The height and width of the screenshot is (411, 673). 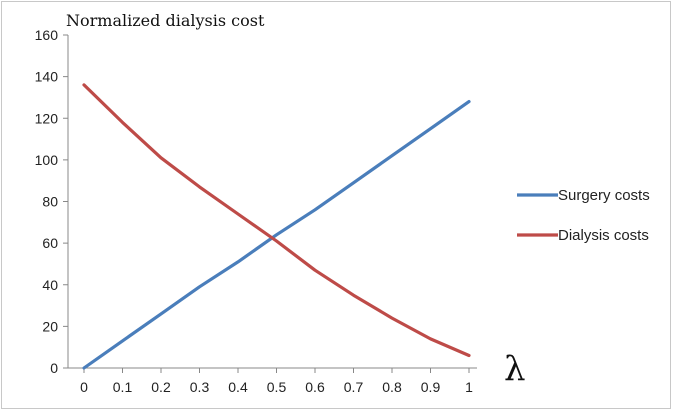 I want to click on chart-title: Normalized dialysis cost, so click(x=165, y=20).